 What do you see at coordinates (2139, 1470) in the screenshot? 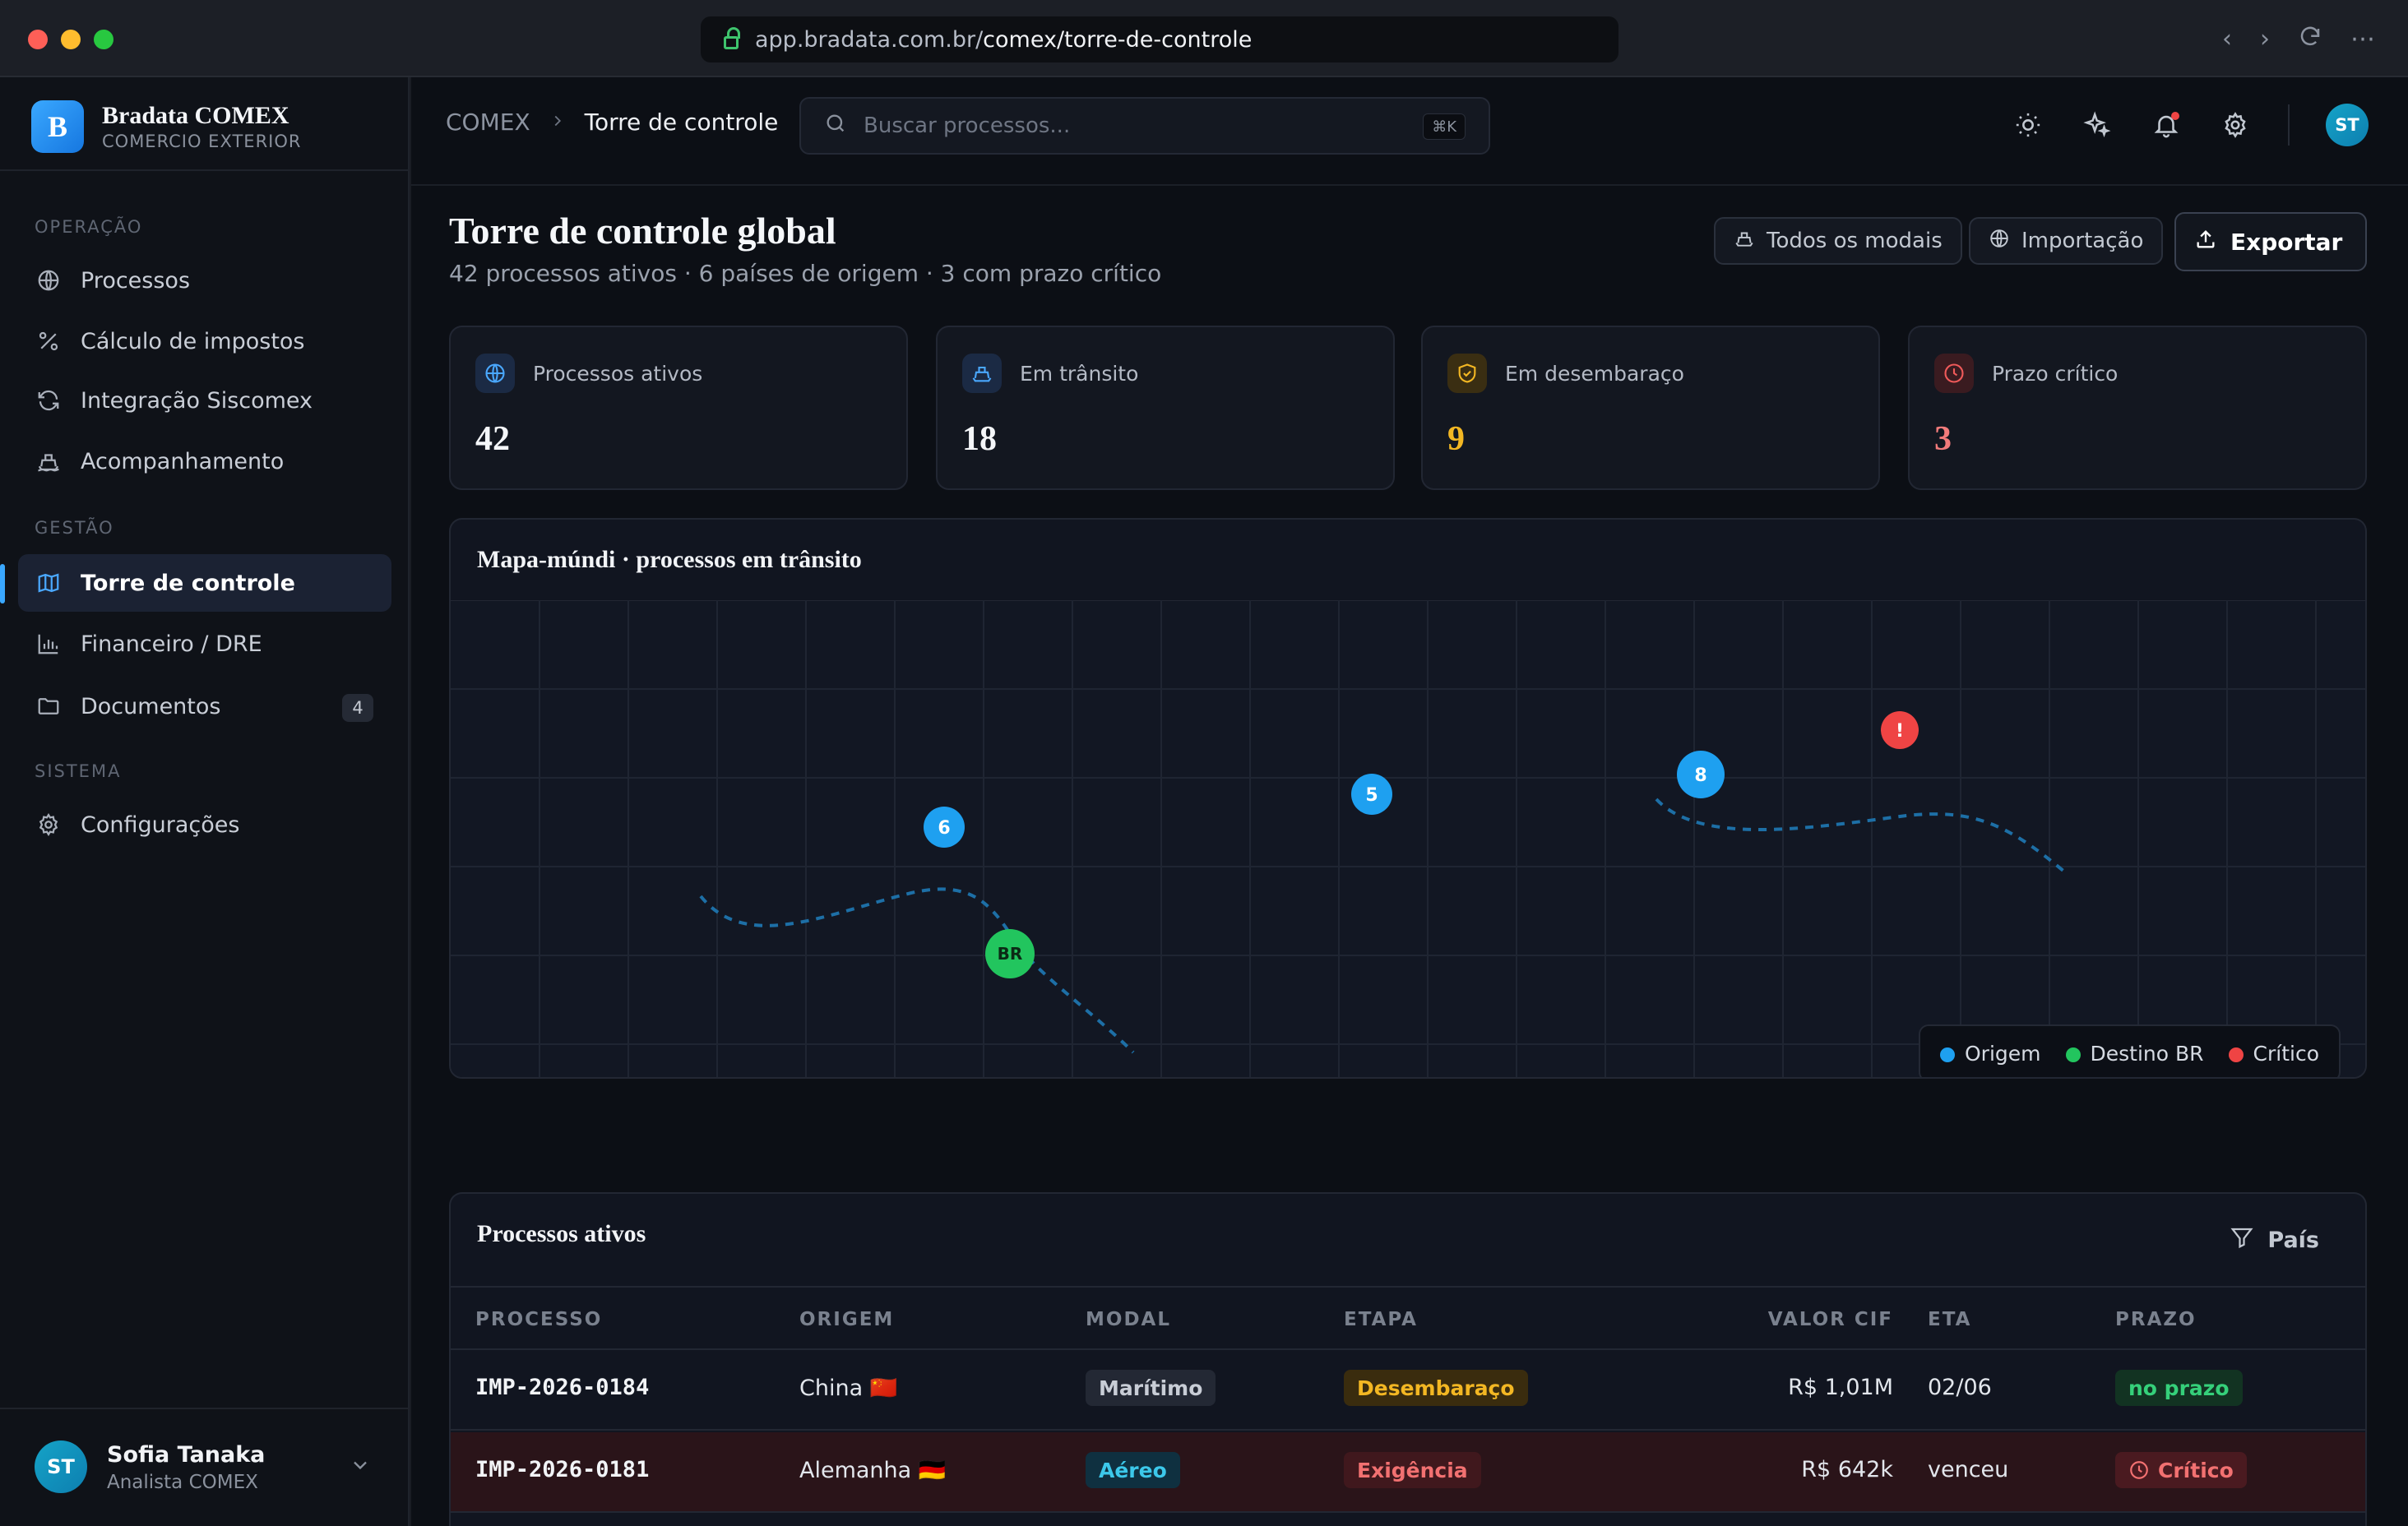
I see `clock-icon` at bounding box center [2139, 1470].